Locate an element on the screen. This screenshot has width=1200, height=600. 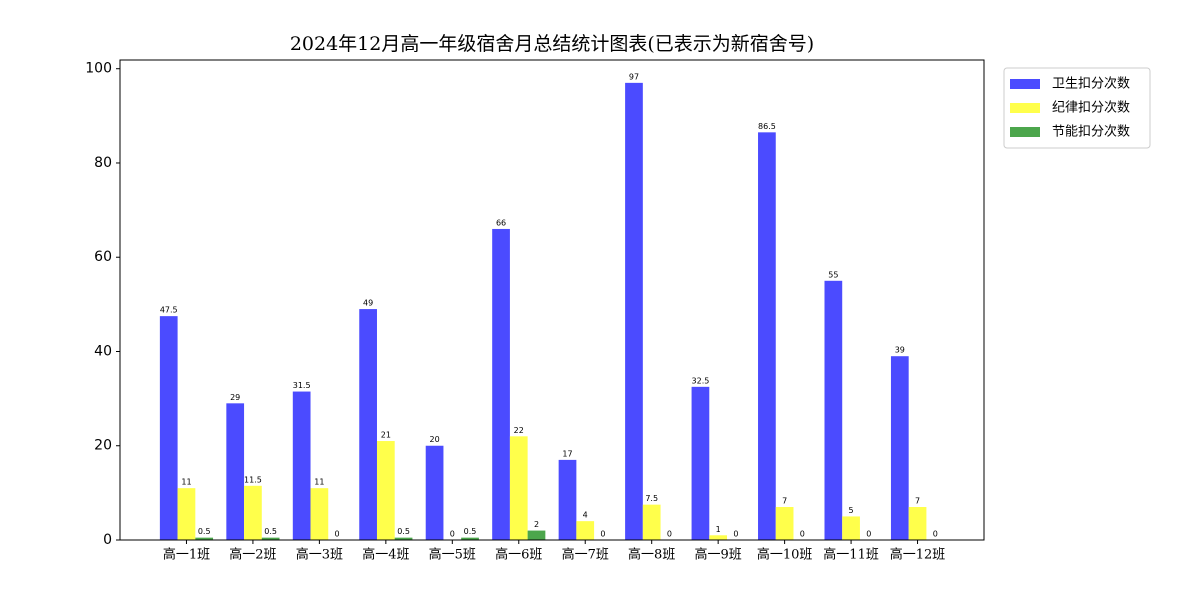
value-label: 29 is located at coordinates (235, 397).